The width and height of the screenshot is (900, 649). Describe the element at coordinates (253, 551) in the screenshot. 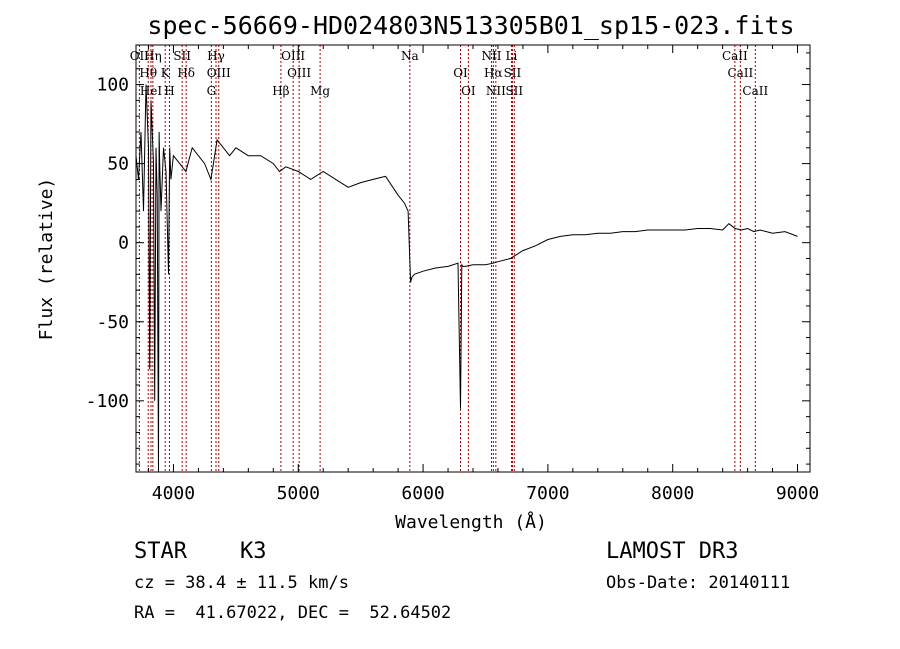

I see `subclass: K3` at that location.